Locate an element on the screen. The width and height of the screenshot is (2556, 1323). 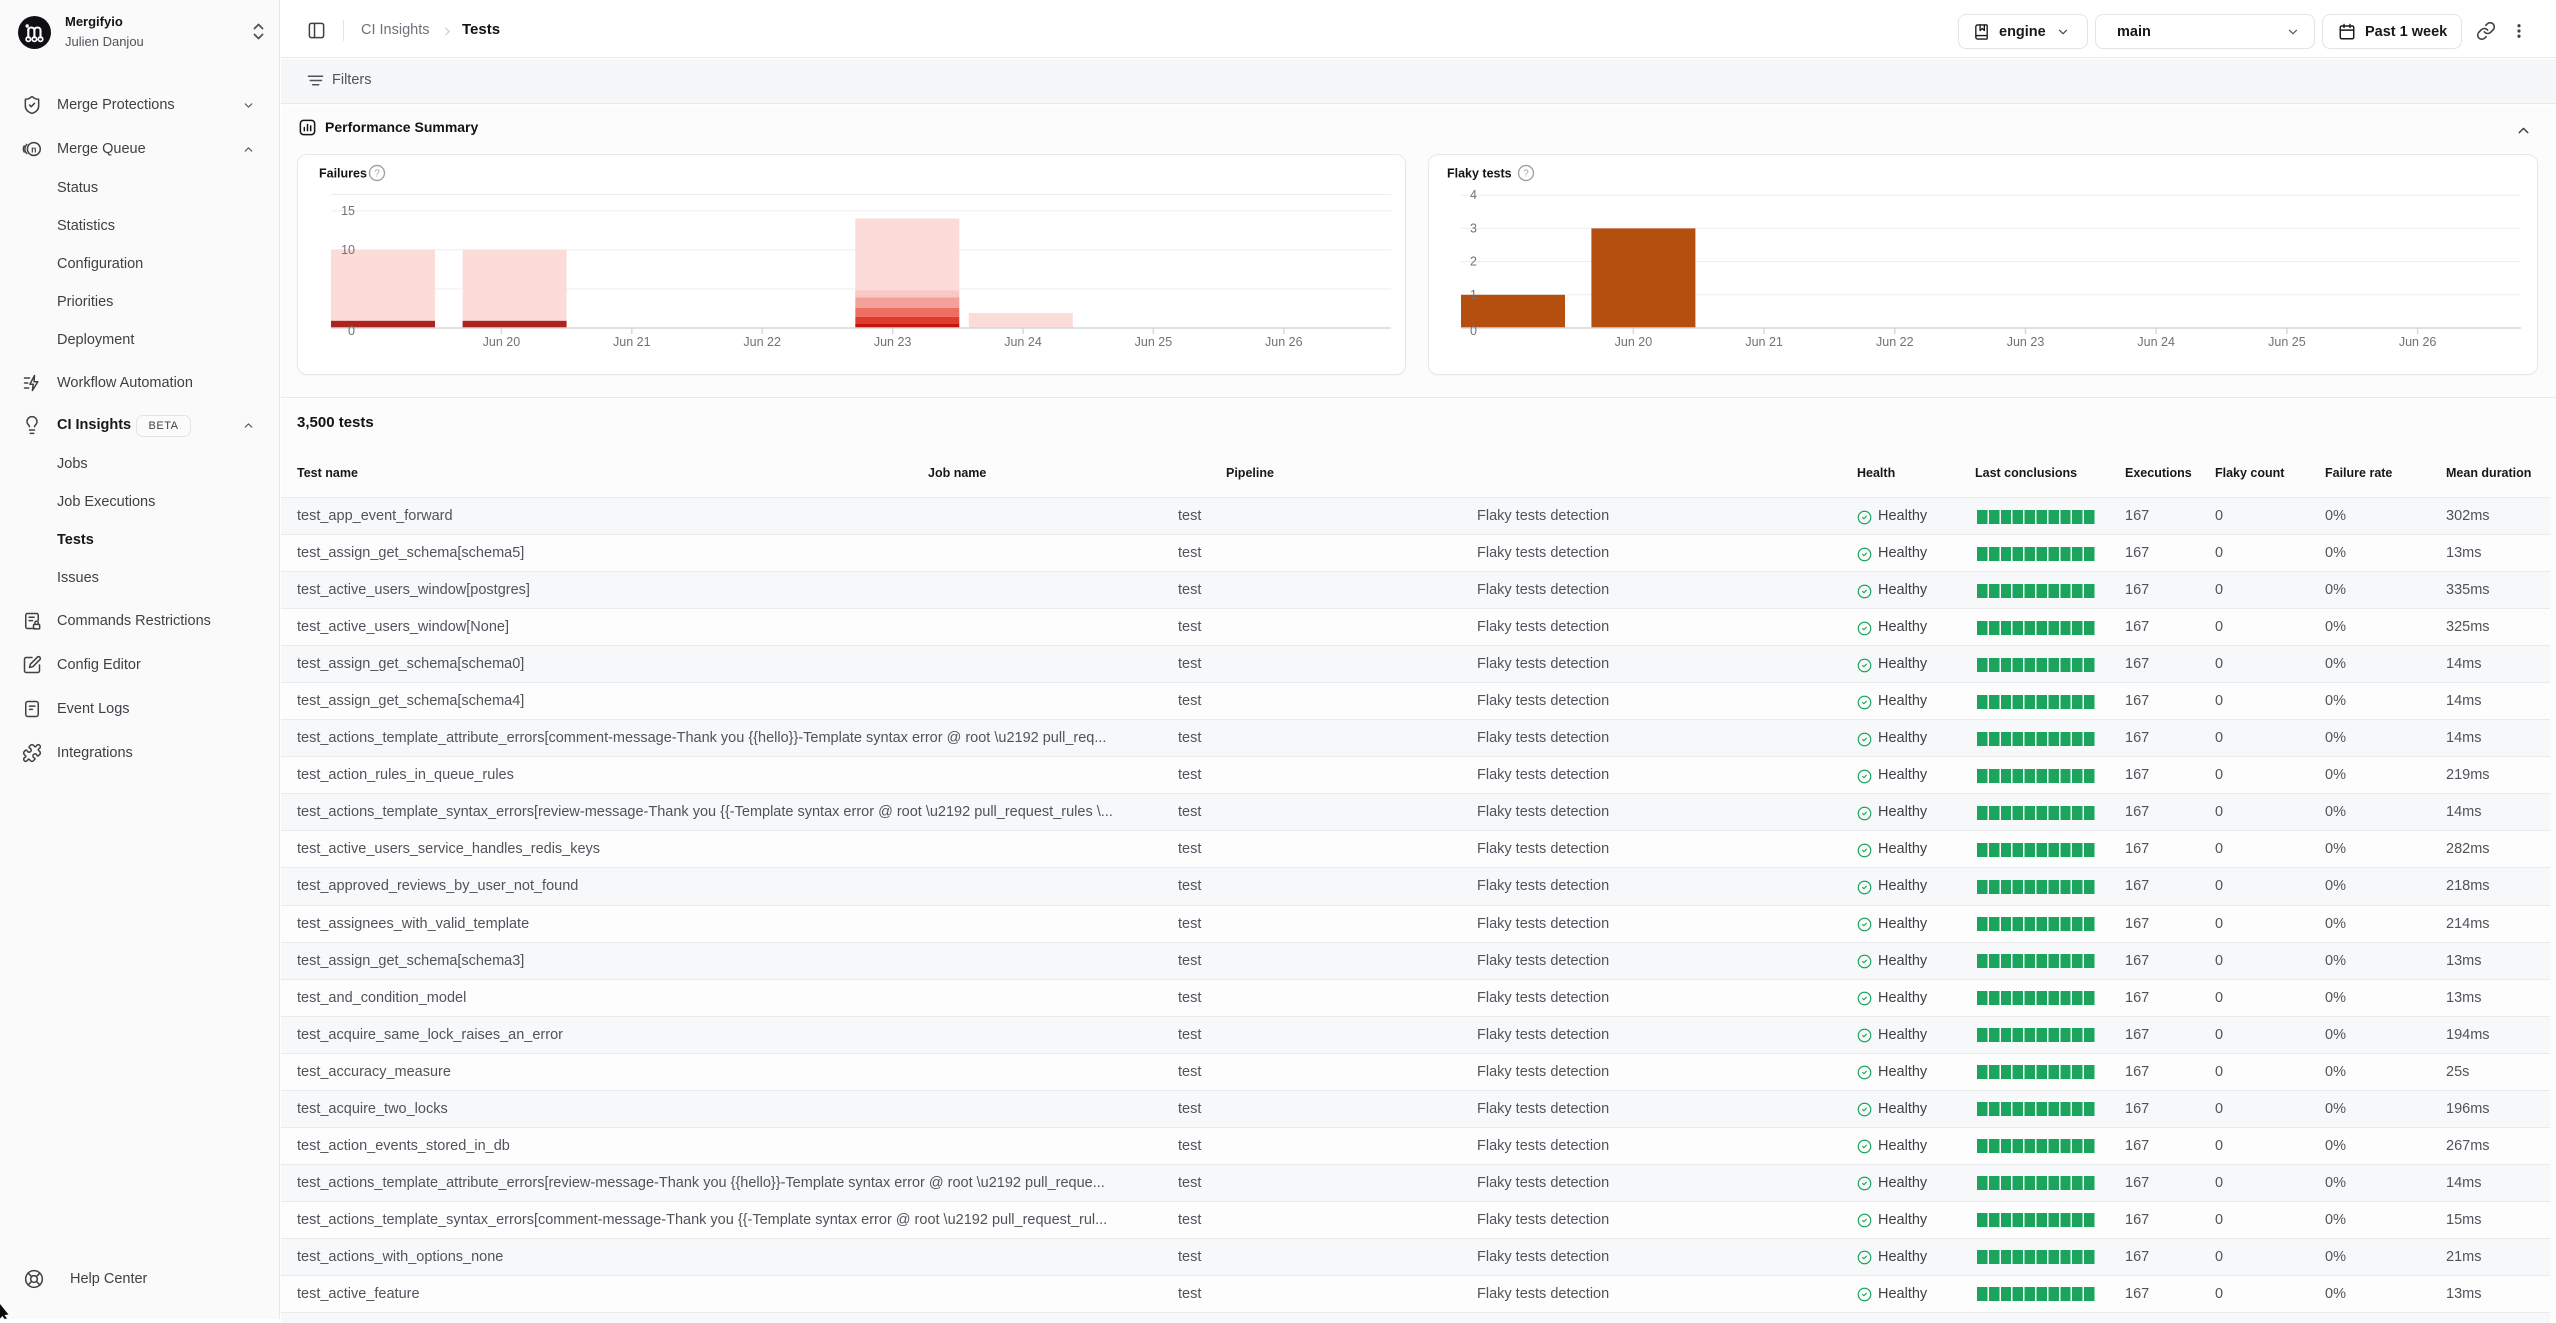
svg-text: 2 is located at coordinates (1473, 262).